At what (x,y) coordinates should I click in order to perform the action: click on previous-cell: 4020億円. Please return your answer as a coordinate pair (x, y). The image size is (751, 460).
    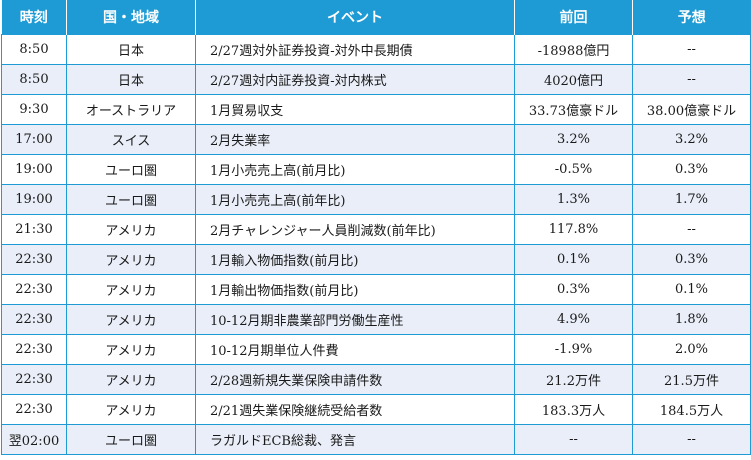
    Looking at the image, I should click on (573, 79).